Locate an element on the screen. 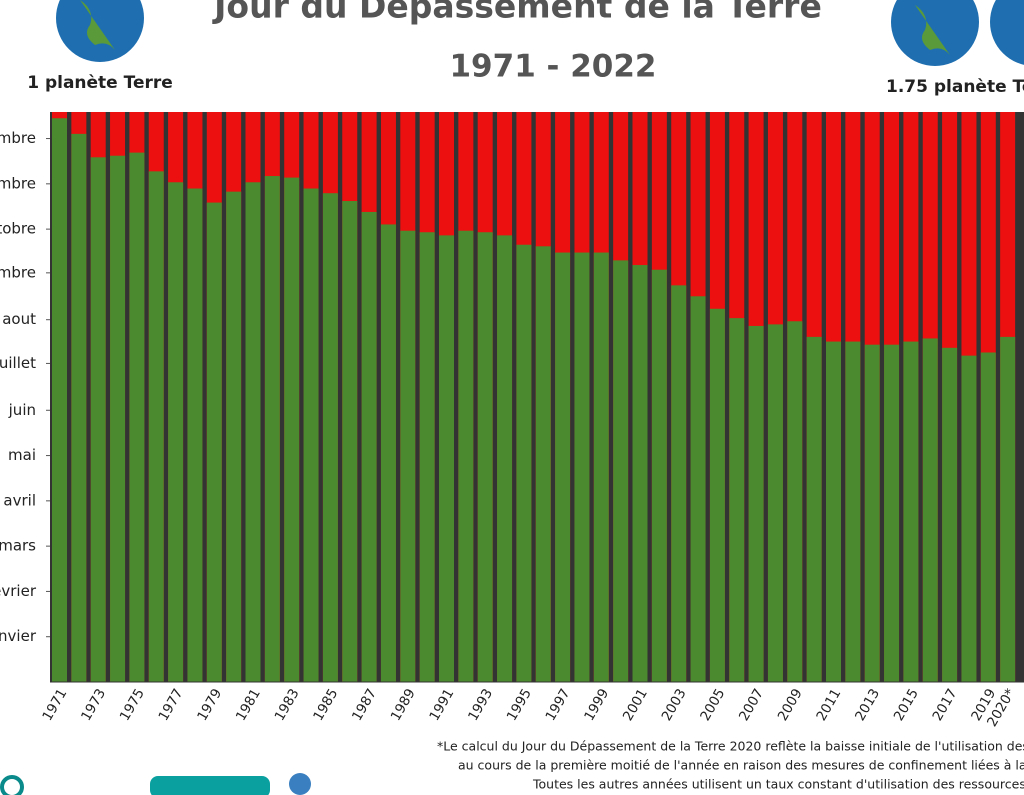 This screenshot has width=1024, height=795. y-tick-label: septembre is located at coordinates (18, 272).